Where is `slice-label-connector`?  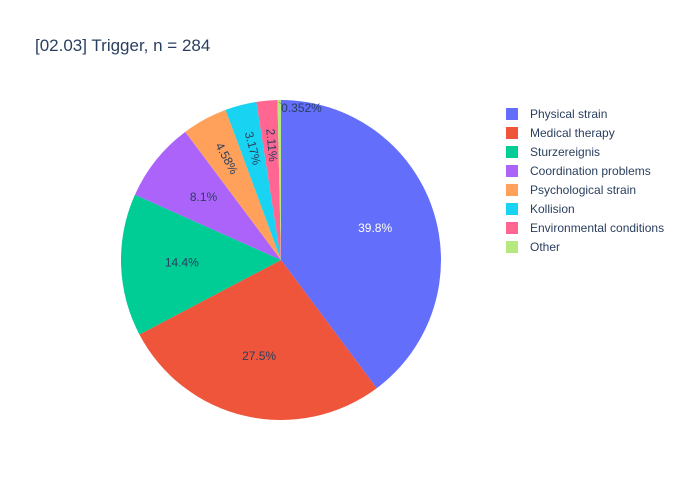
slice-label-connector is located at coordinates (280, 103).